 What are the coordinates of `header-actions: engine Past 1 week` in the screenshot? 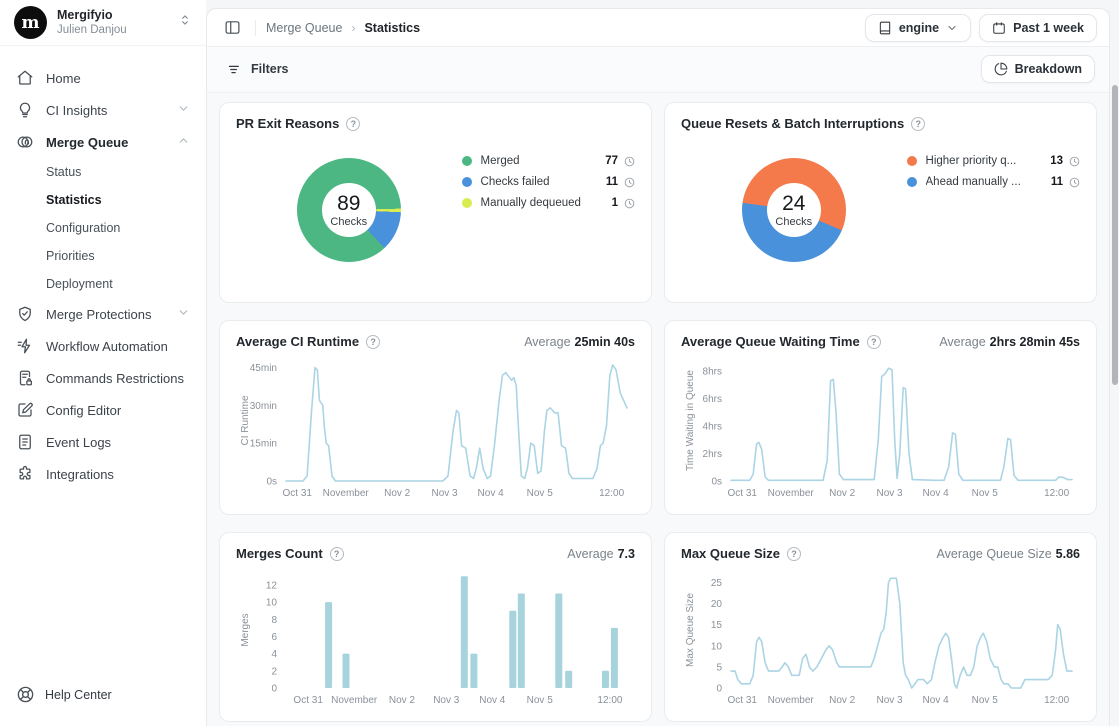 It's located at (980, 27).